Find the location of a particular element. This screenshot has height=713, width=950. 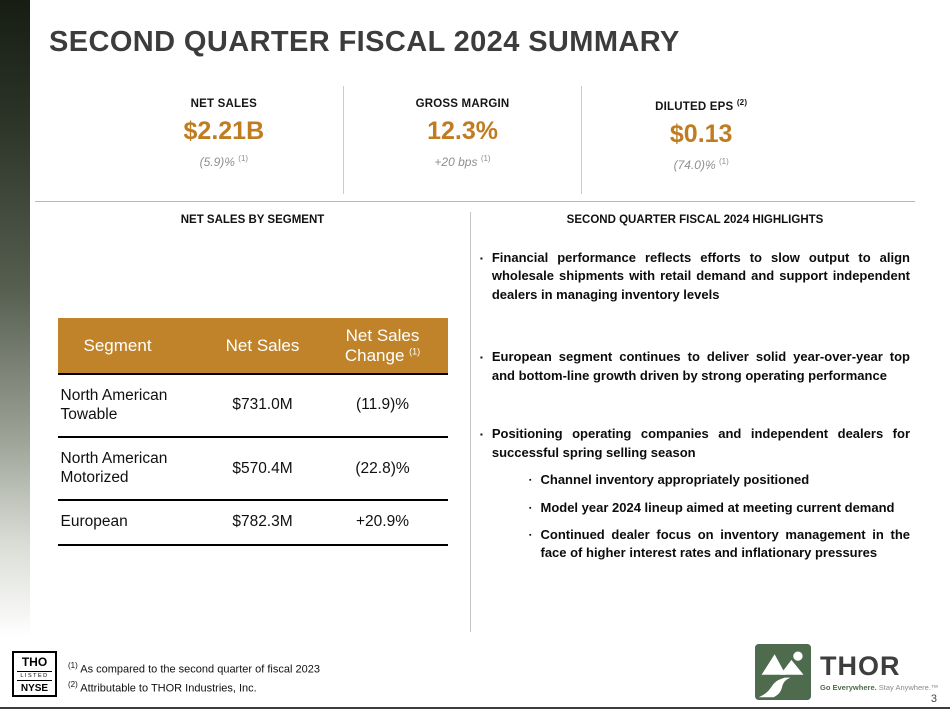

cell-net-sales: $782.3M is located at coordinates (262, 523).